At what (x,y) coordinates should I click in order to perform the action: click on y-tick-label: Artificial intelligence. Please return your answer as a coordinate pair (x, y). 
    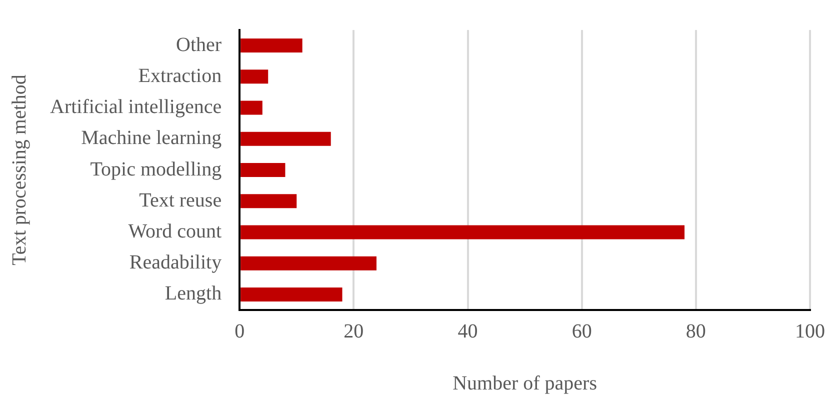
    Looking at the image, I should click on (136, 107).